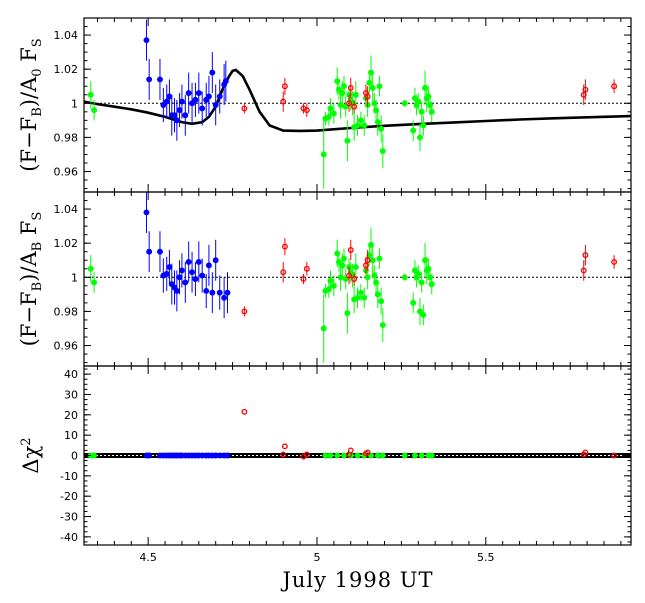 This screenshot has height=603, width=645. I want to click on y-tick-label: 10, so click(71, 435).